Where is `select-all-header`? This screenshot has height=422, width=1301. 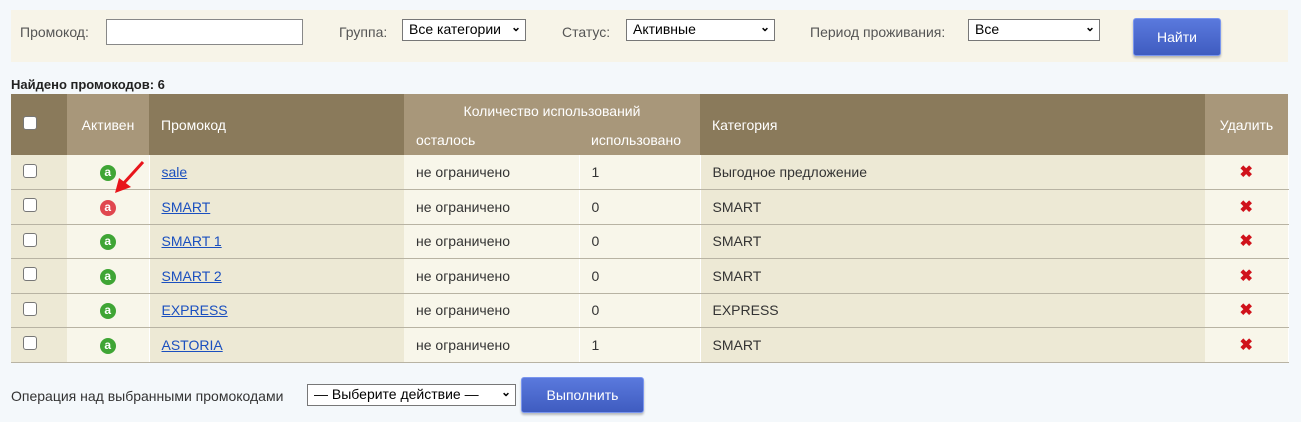
select-all-header is located at coordinates (39, 124).